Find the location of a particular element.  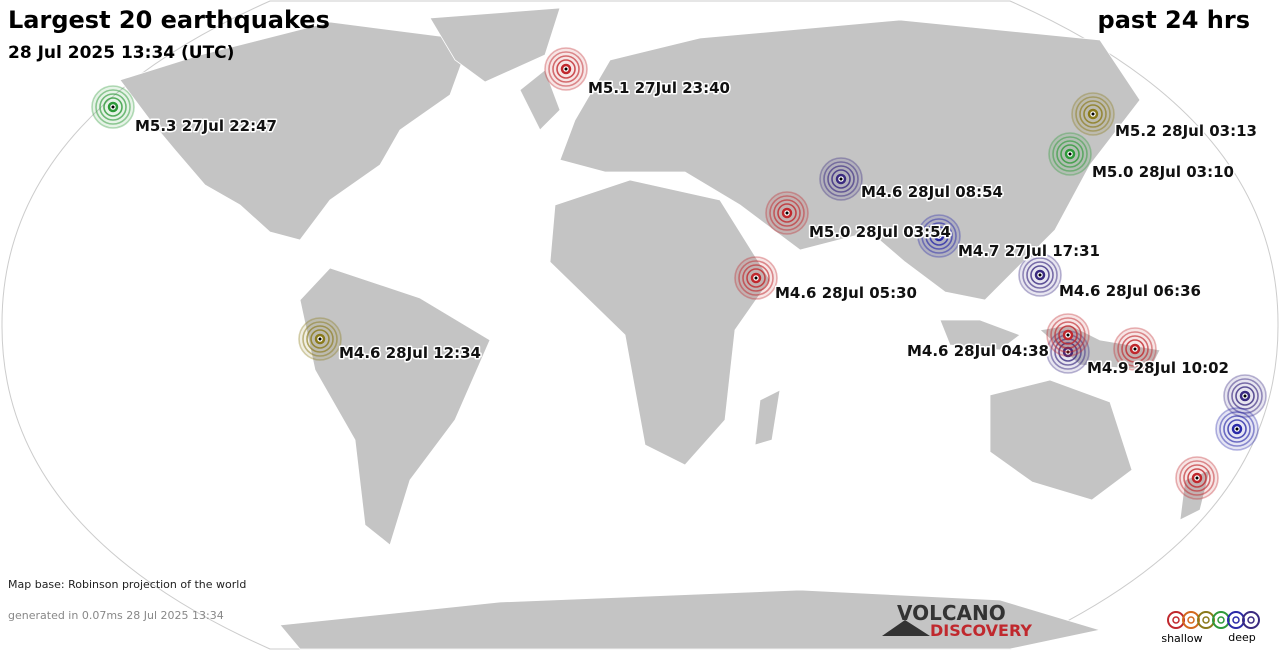

quake-label: M5.2 28Jul 03:13 is located at coordinates (1186, 131).